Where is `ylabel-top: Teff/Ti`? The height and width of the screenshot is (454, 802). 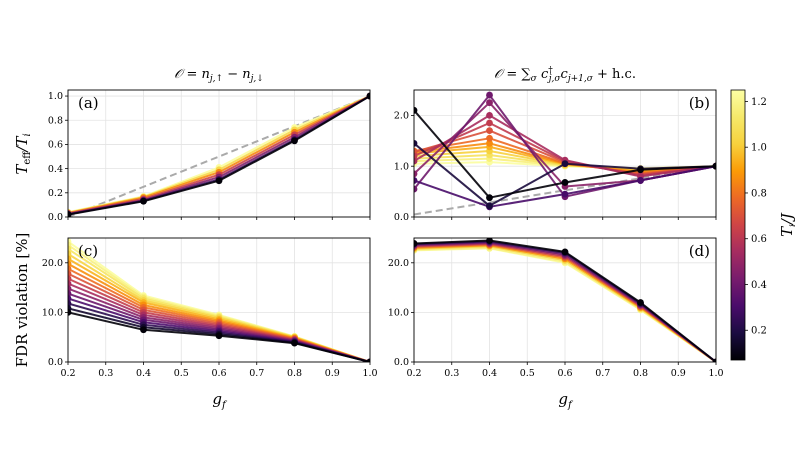 ylabel-top: Teff/Ti is located at coordinates (23, 153).